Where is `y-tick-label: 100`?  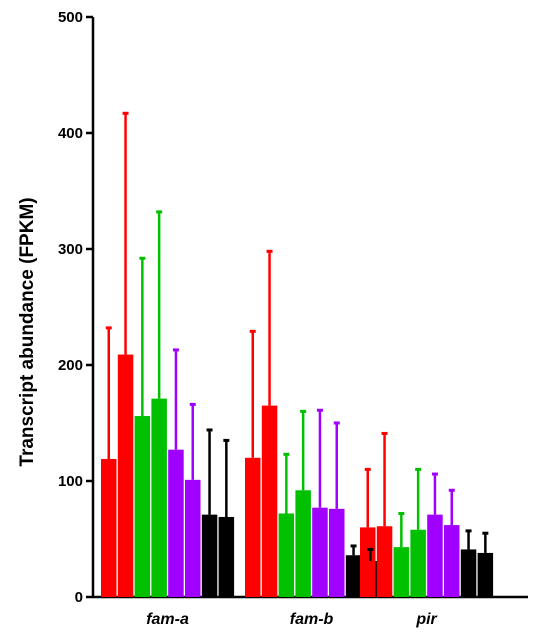
y-tick-label: 100 is located at coordinates (70, 481).